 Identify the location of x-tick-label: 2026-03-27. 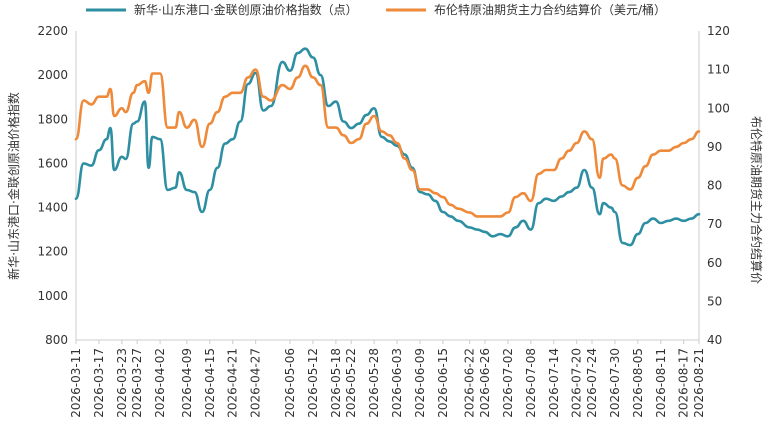
(137, 383).